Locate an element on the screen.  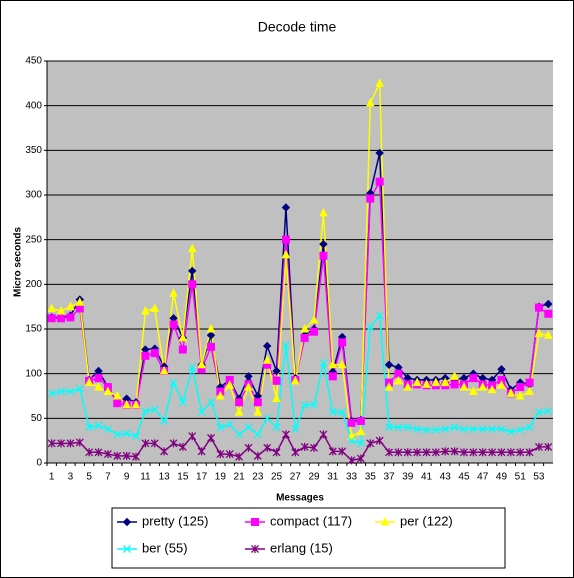
legend-label: erlang (15) is located at coordinates (301, 547).